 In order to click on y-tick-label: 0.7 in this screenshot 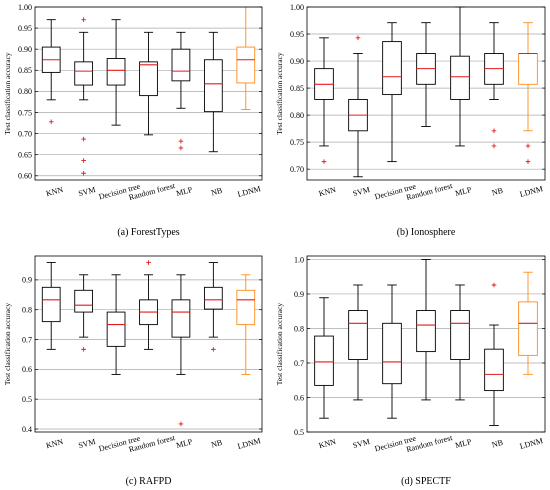, I will do `click(27, 339)`.